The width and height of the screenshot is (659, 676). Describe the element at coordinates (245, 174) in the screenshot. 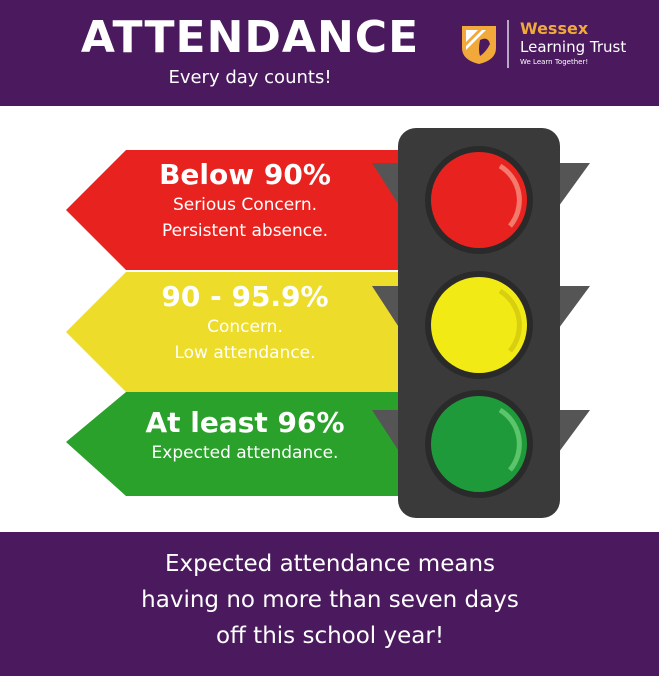

I see `red-band-heading: Below 90%` at that location.